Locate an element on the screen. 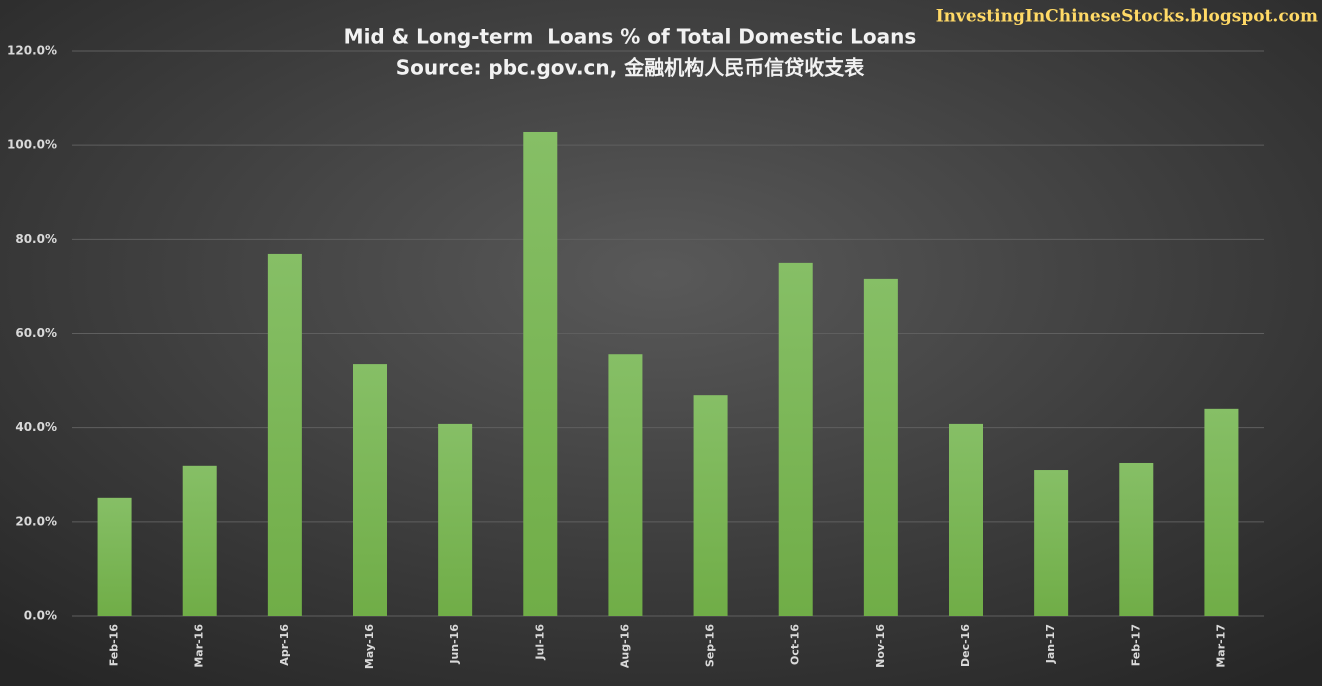  x-tick-label: Mar-16 is located at coordinates (199, 646).